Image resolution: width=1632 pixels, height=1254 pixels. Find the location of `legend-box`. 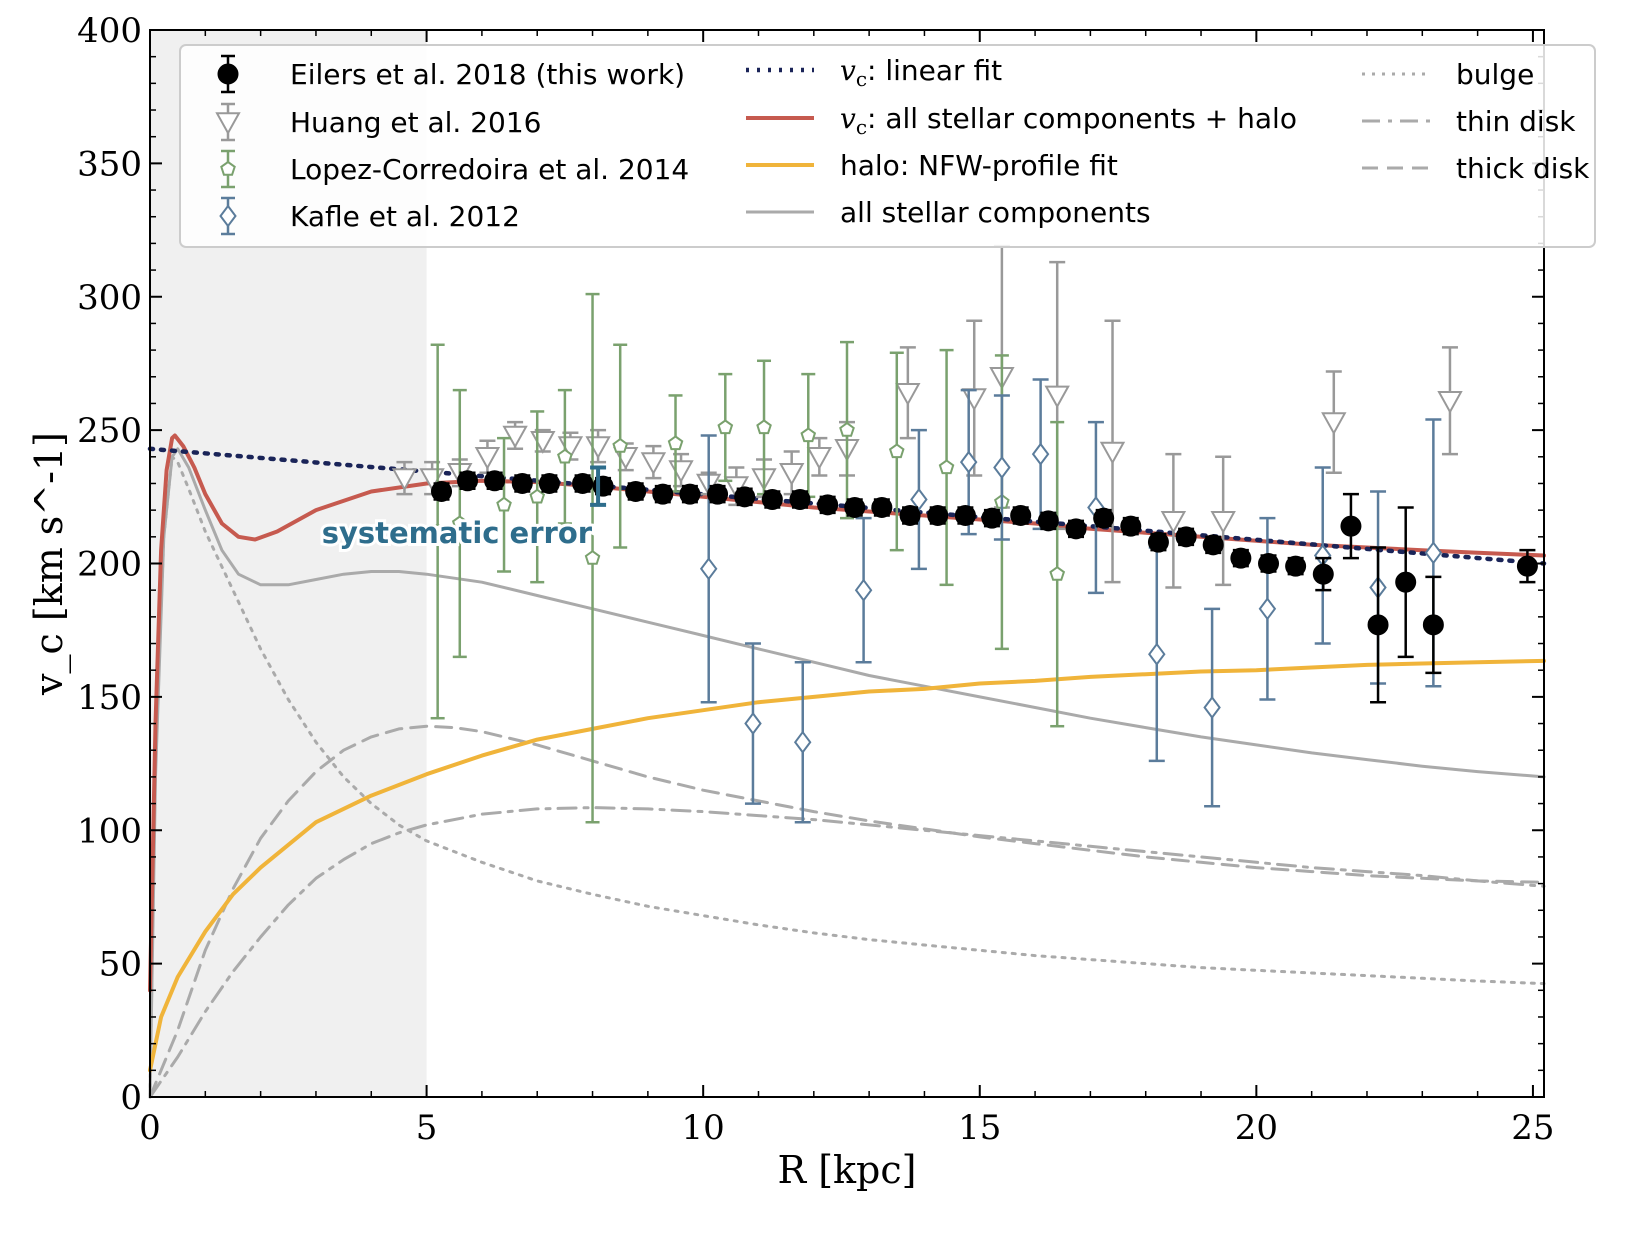

legend-box is located at coordinates (887, 146).